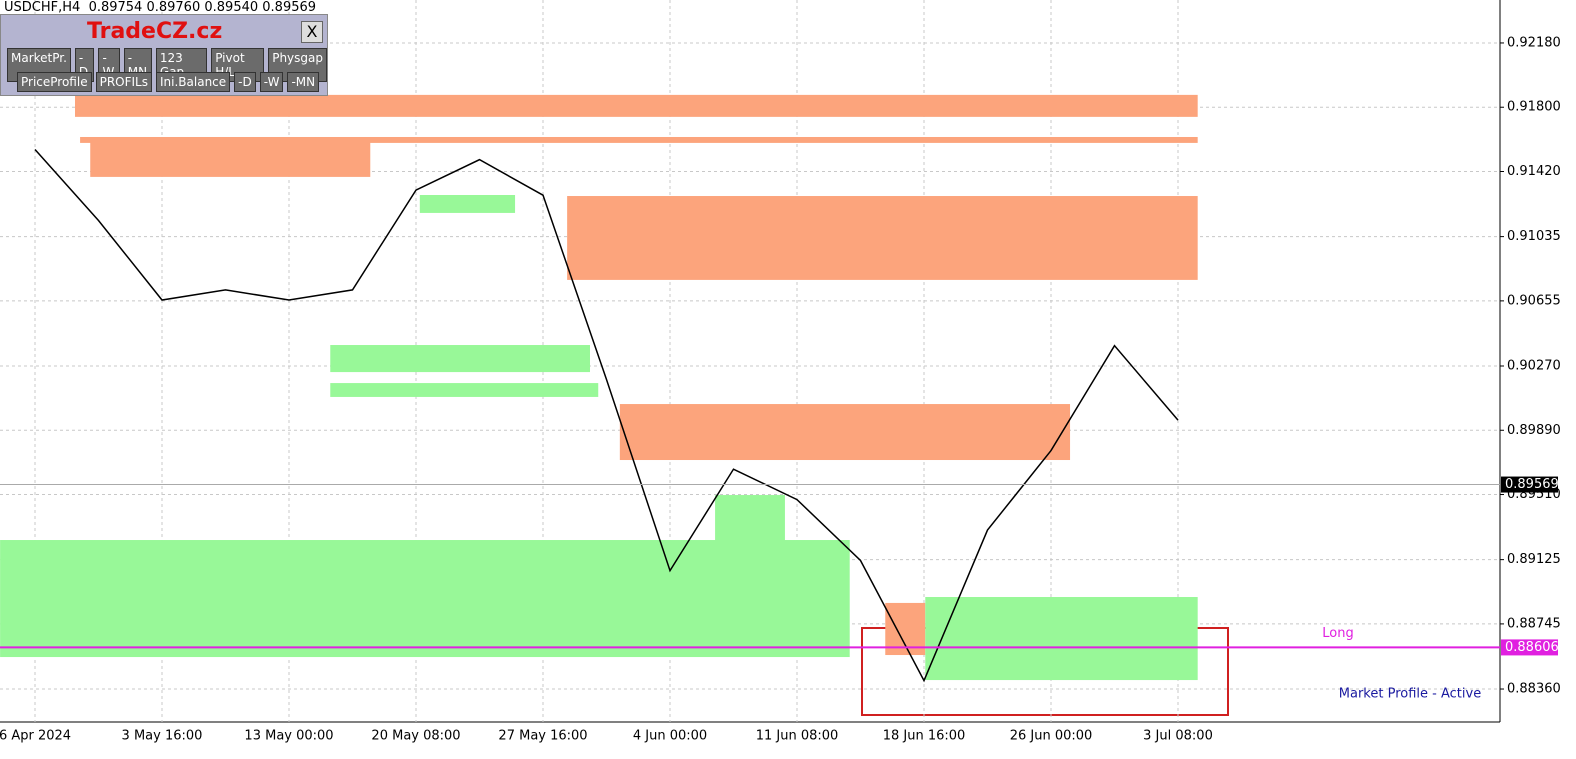 Image resolution: width=1576 pixels, height=759 pixels. Describe the element at coordinates (162, 736) in the screenshot. I see `x-tick-label: 3 May 16:00` at that location.